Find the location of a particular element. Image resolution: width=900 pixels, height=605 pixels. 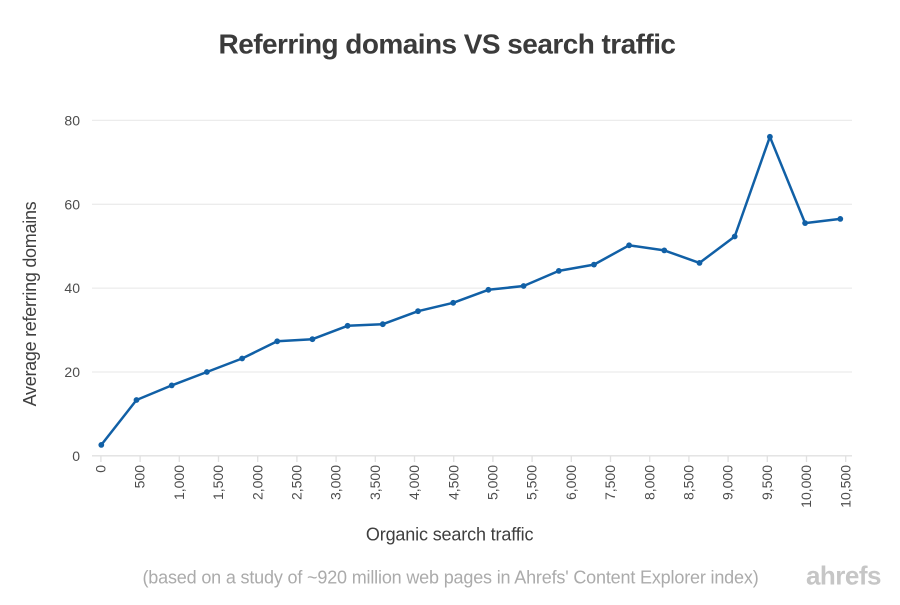

svg-text:Referring domains VS search tr: Referring domains VS search traffic is located at coordinates (447, 43).